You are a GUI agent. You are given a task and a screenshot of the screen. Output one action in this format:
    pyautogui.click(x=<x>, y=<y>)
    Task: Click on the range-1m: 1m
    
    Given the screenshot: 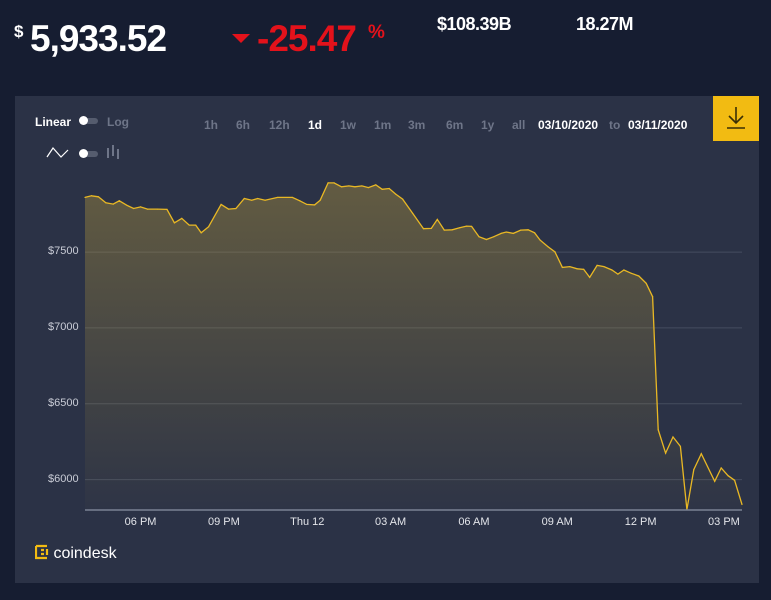 What is the action you would take?
    pyautogui.click(x=383, y=125)
    